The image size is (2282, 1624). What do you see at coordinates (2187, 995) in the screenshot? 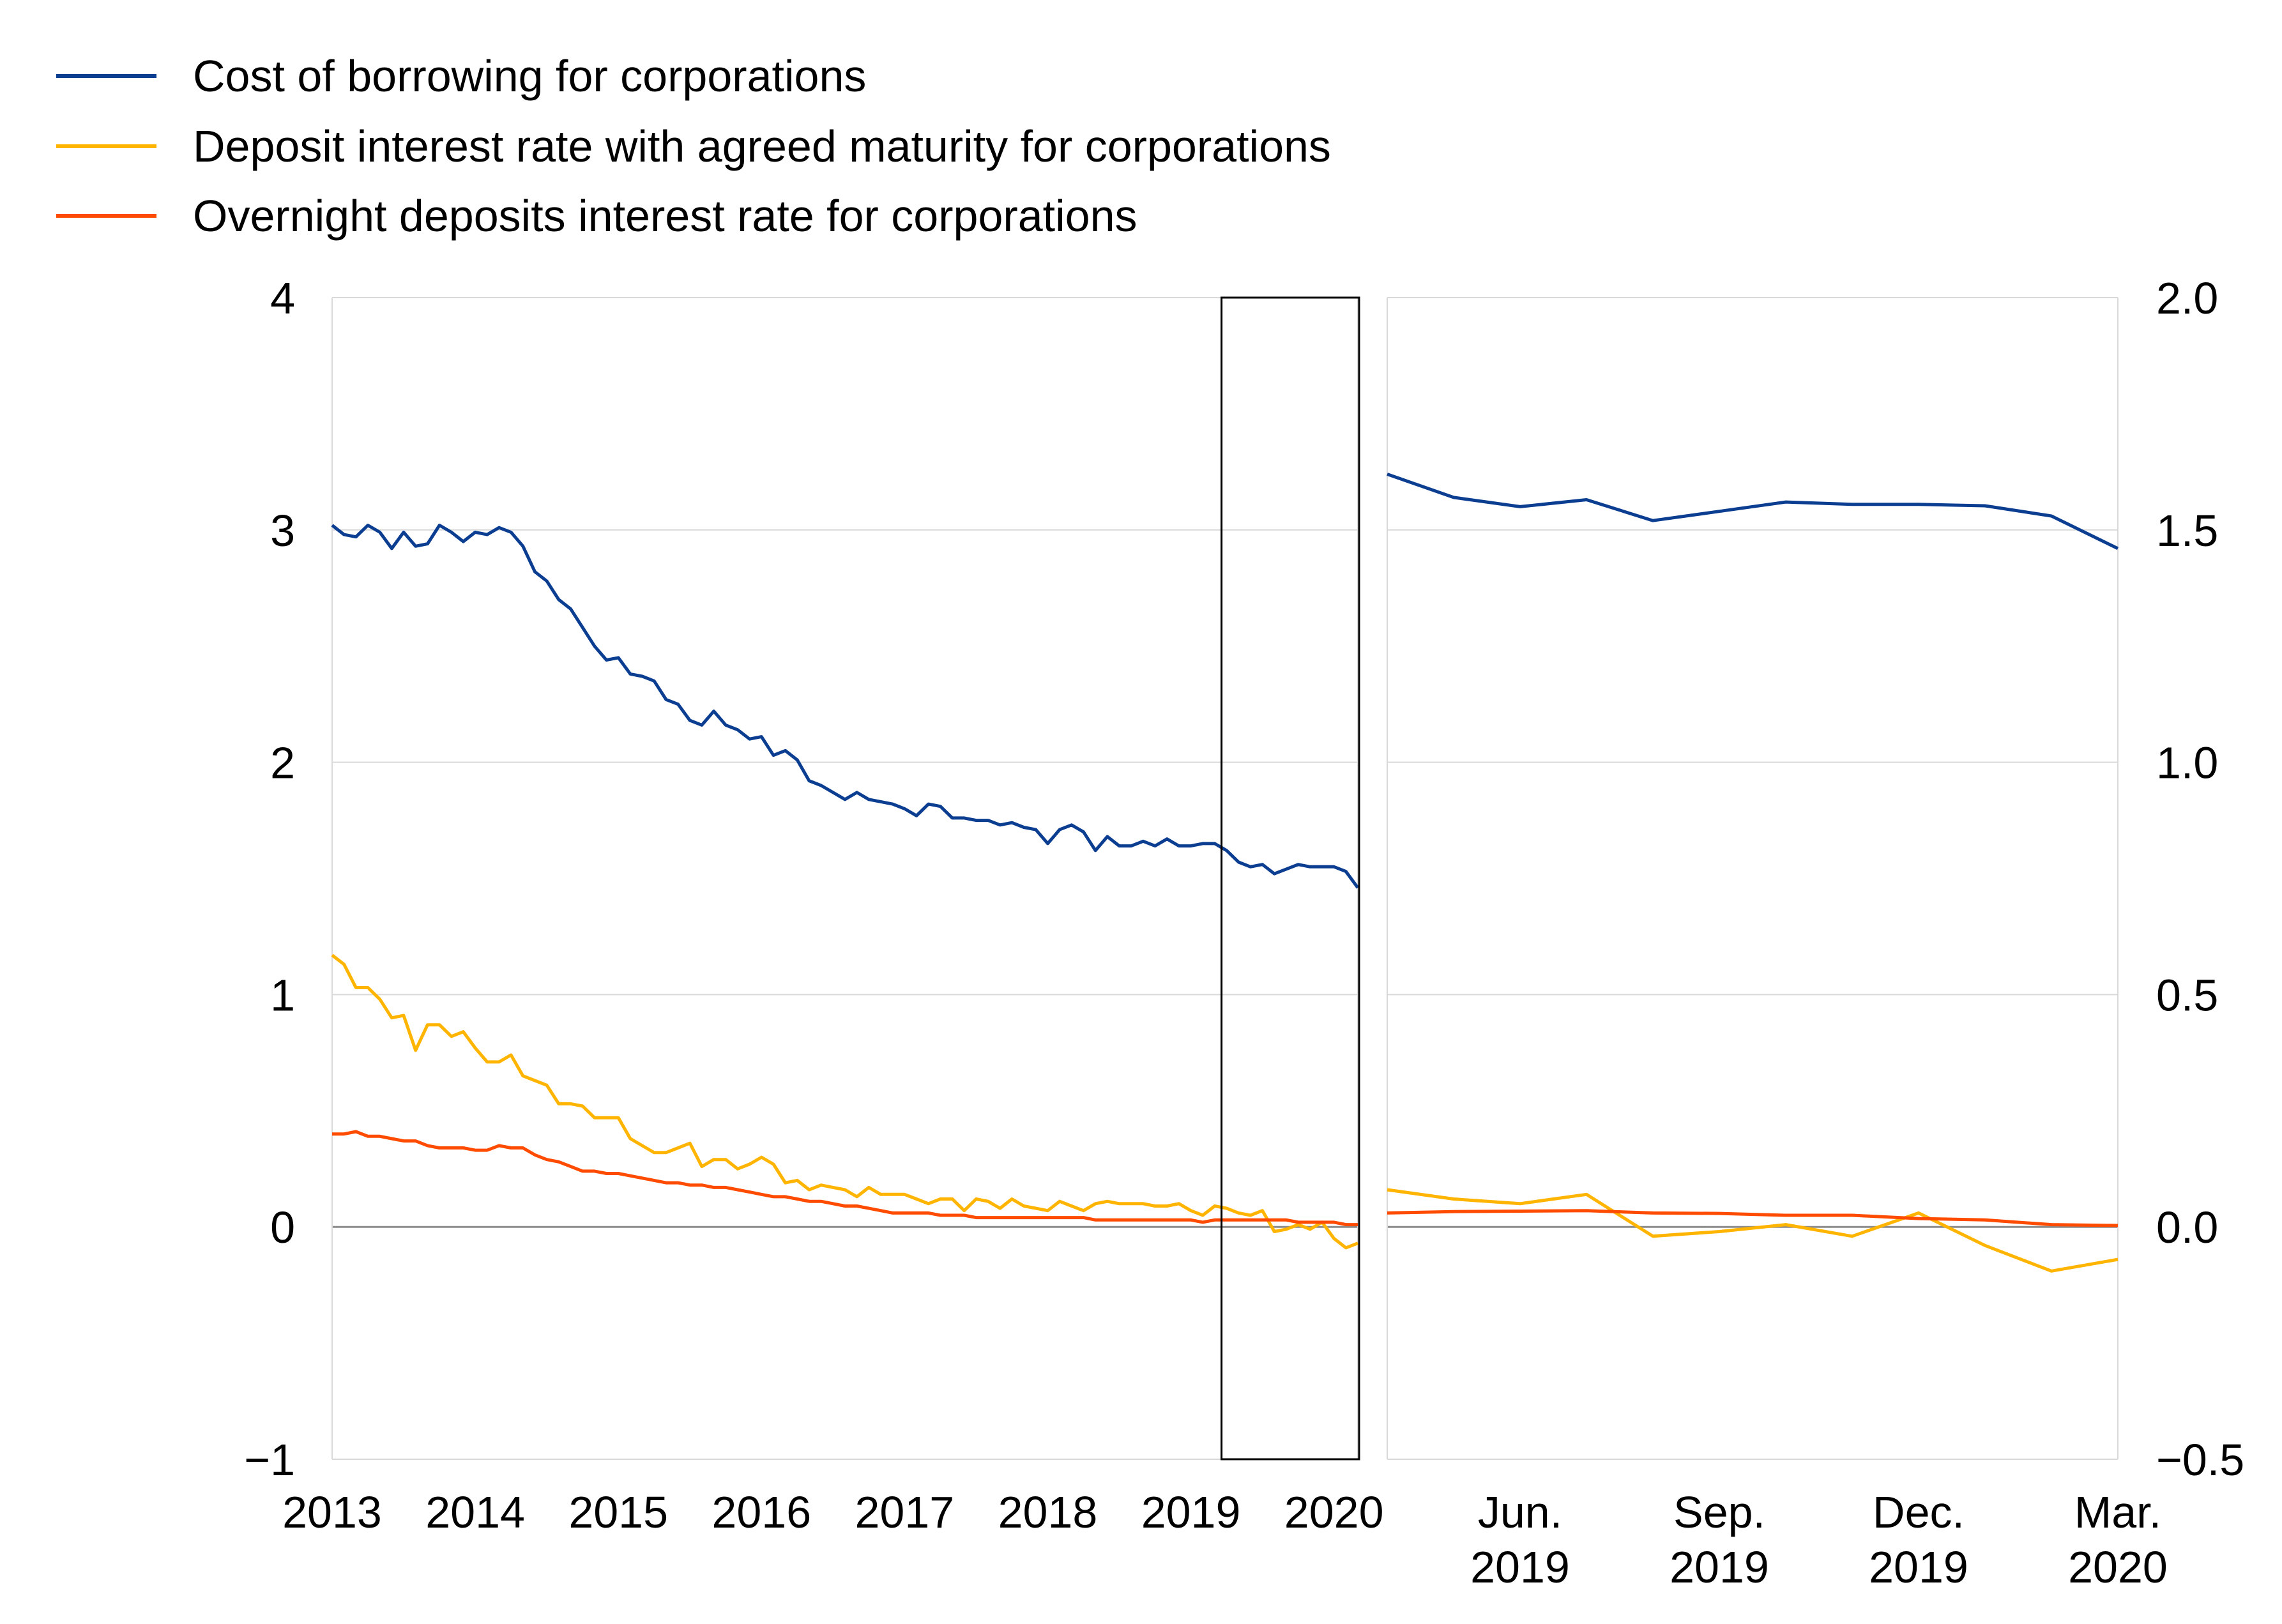
I see `y-tick-label: 0.5` at bounding box center [2187, 995].